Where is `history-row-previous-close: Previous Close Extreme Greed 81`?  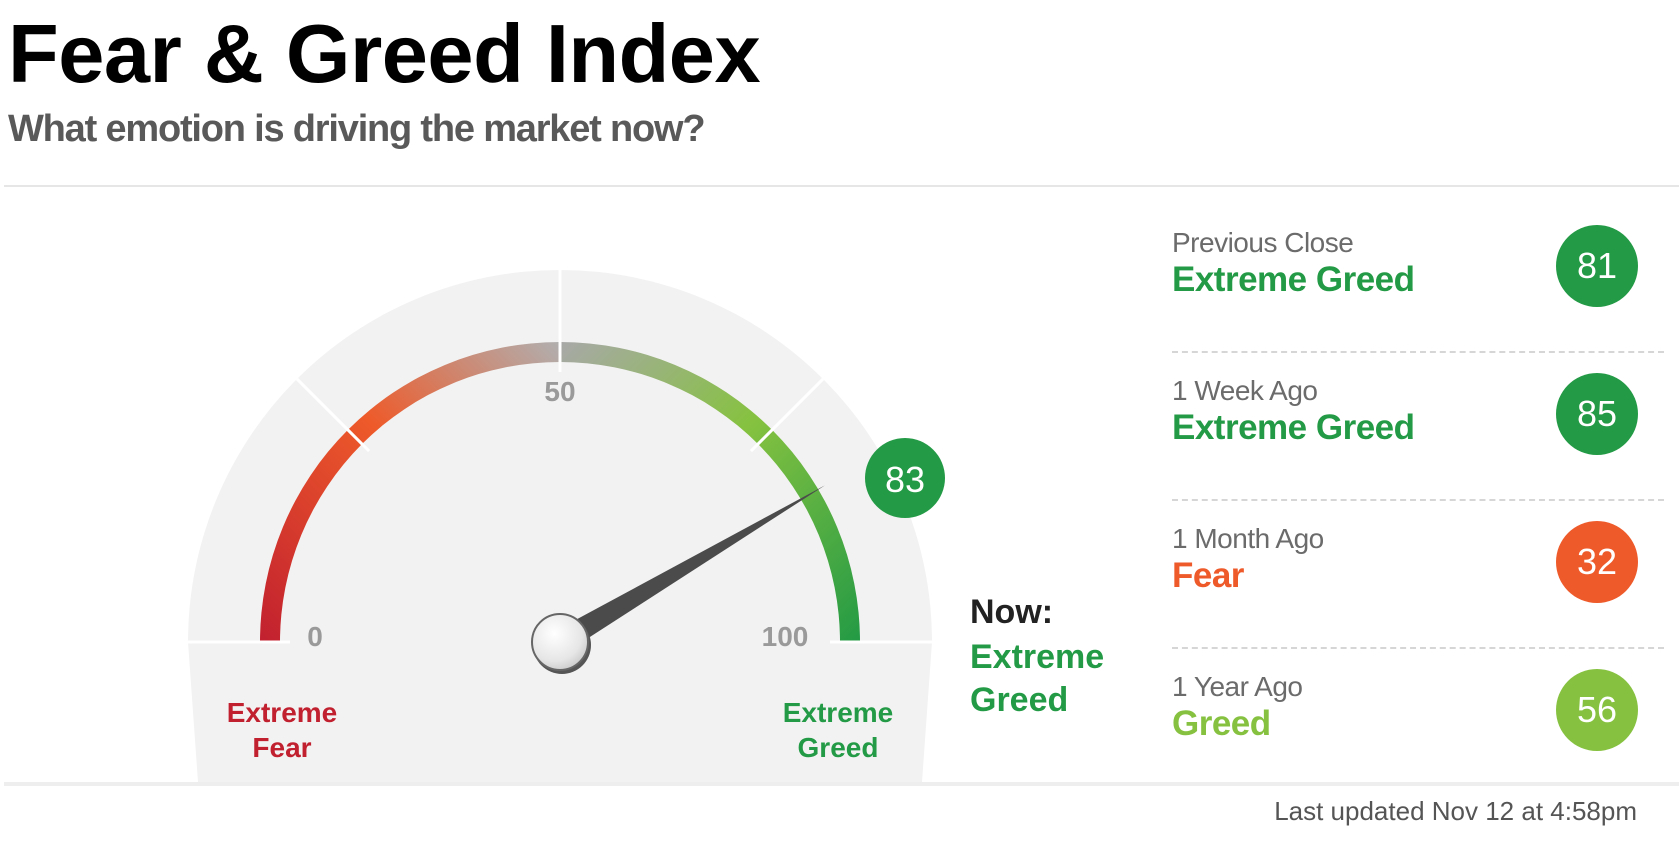 history-row-previous-close: Previous Close Extreme Greed 81 is located at coordinates (1418, 279).